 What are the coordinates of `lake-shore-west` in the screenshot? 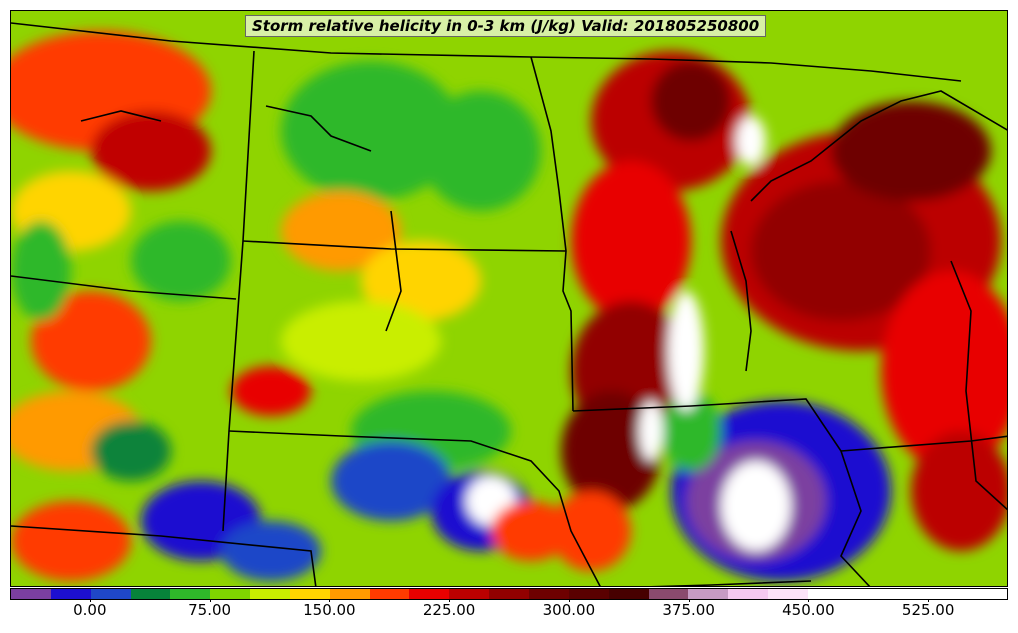 It's located at (741, 301).